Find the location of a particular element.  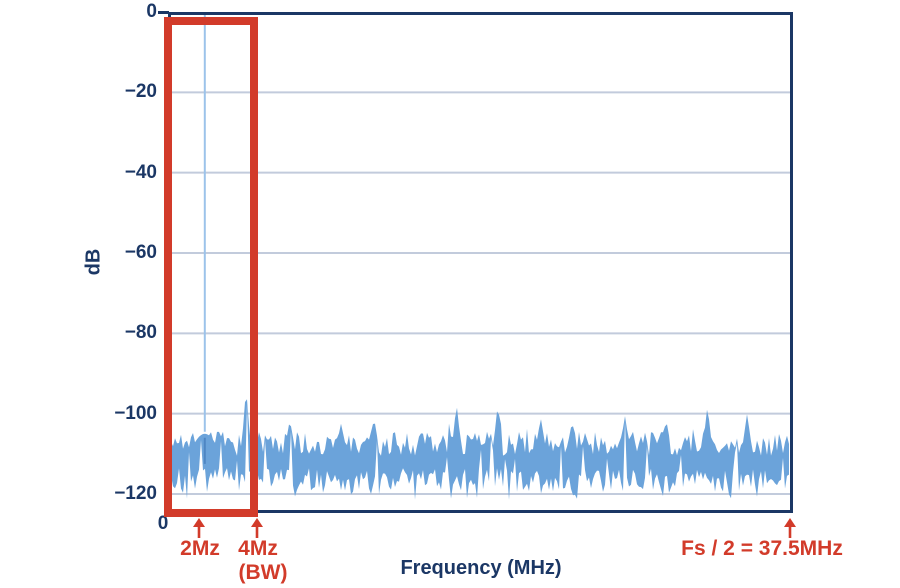

x-origin-label: 0 is located at coordinates (163, 523).